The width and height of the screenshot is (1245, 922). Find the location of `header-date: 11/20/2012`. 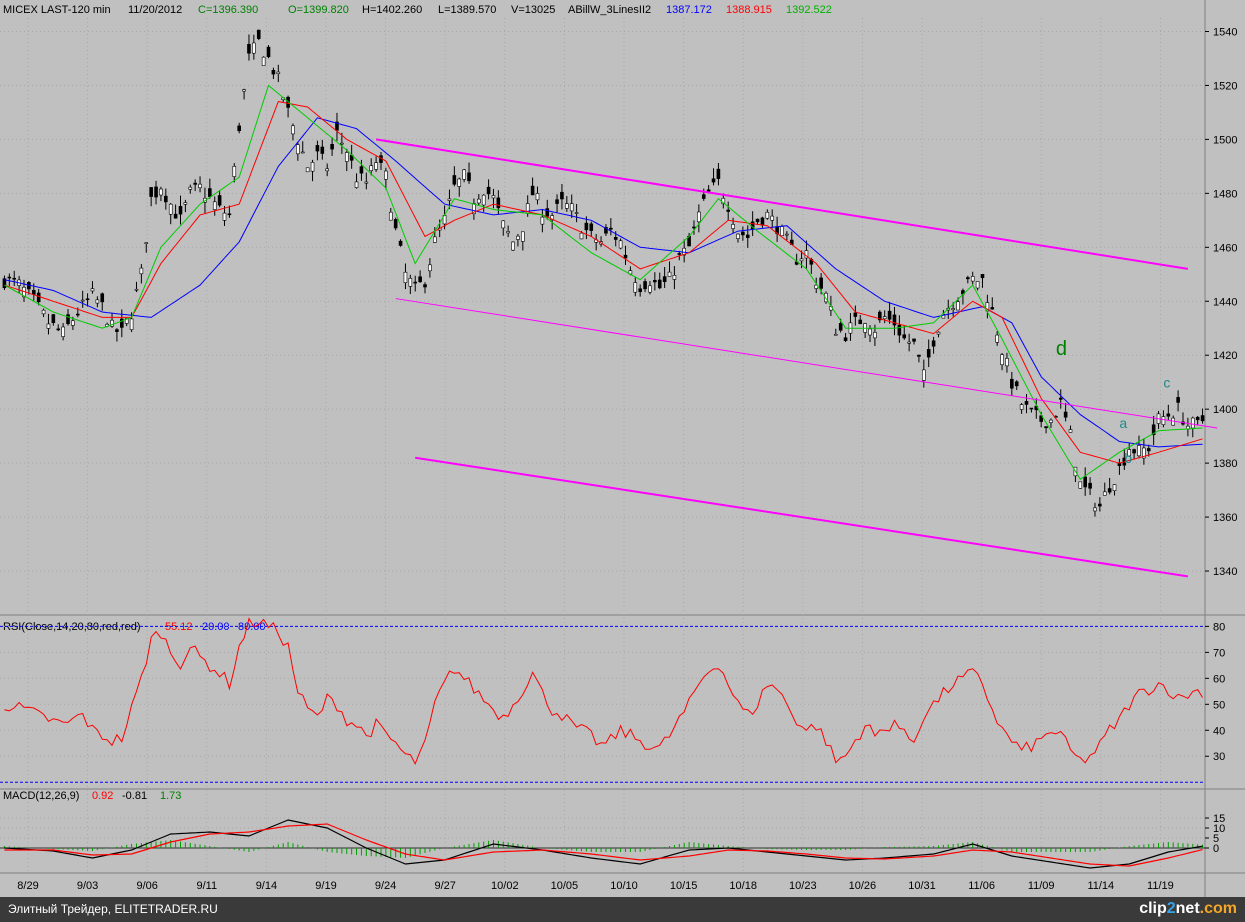

header-date: 11/20/2012 is located at coordinates (155, 10).